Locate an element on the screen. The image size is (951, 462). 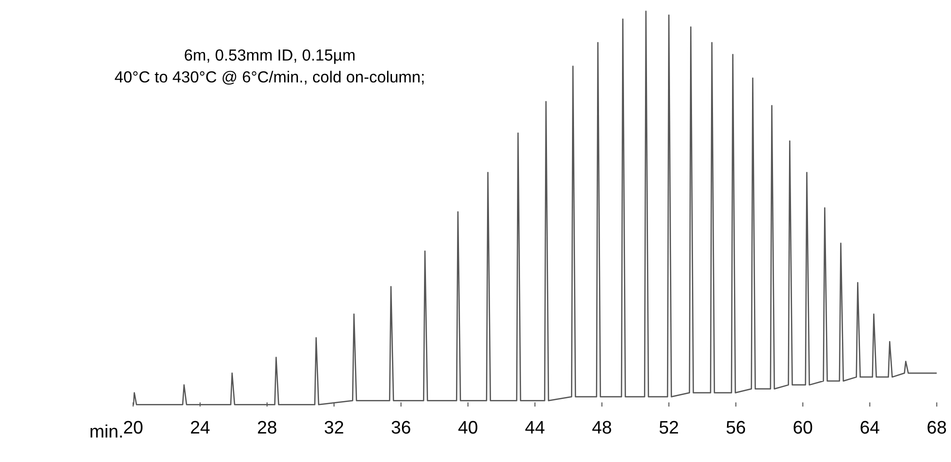
x-tick-label: 32 is located at coordinates (334, 427).